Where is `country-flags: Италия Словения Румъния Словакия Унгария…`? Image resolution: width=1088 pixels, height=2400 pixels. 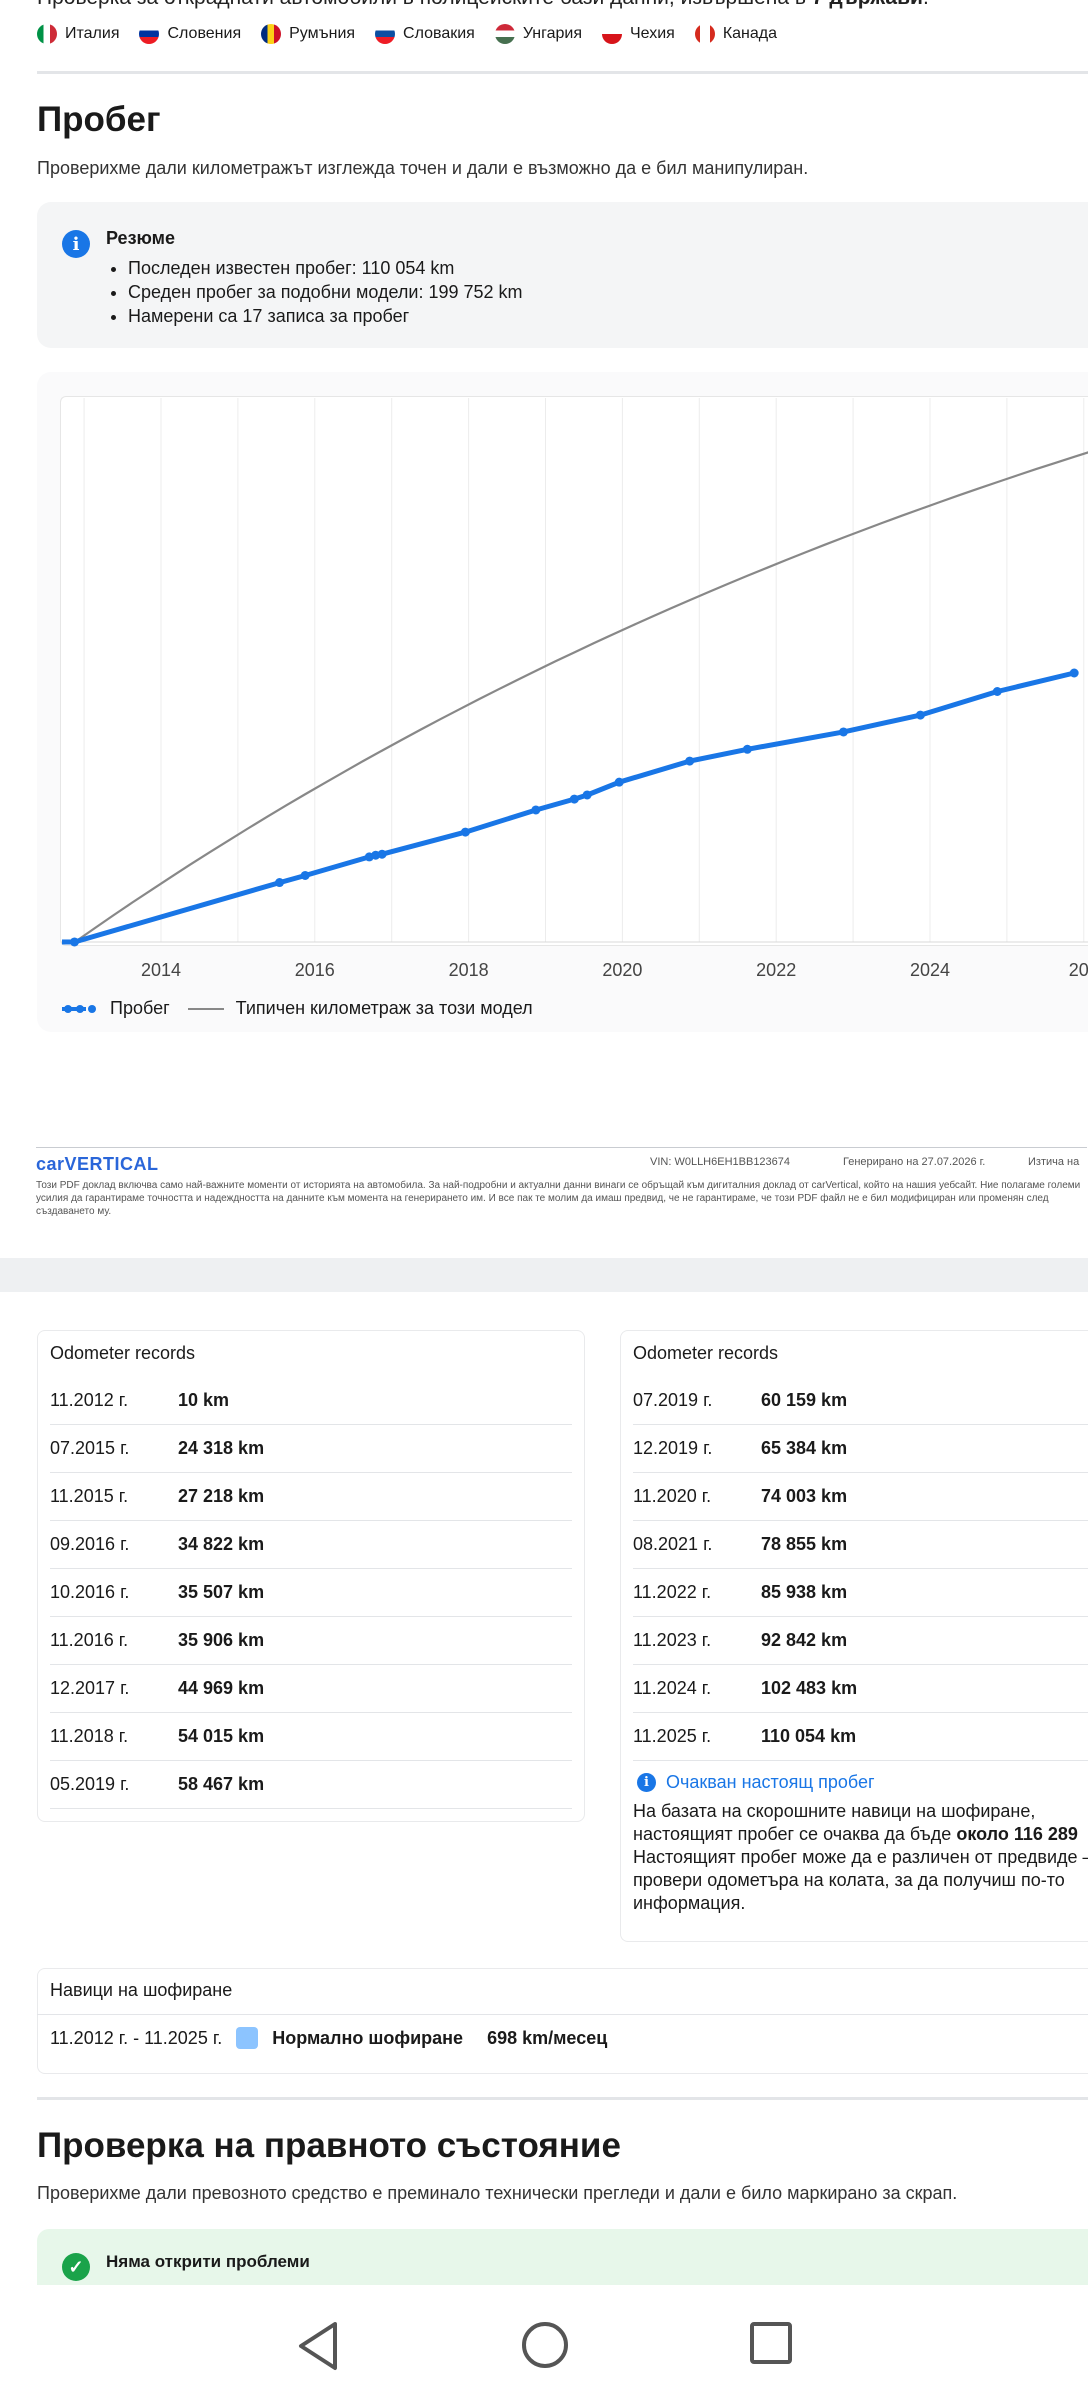 country-flags: Италия Словения Румъния Словакия Унгария… is located at coordinates (407, 34).